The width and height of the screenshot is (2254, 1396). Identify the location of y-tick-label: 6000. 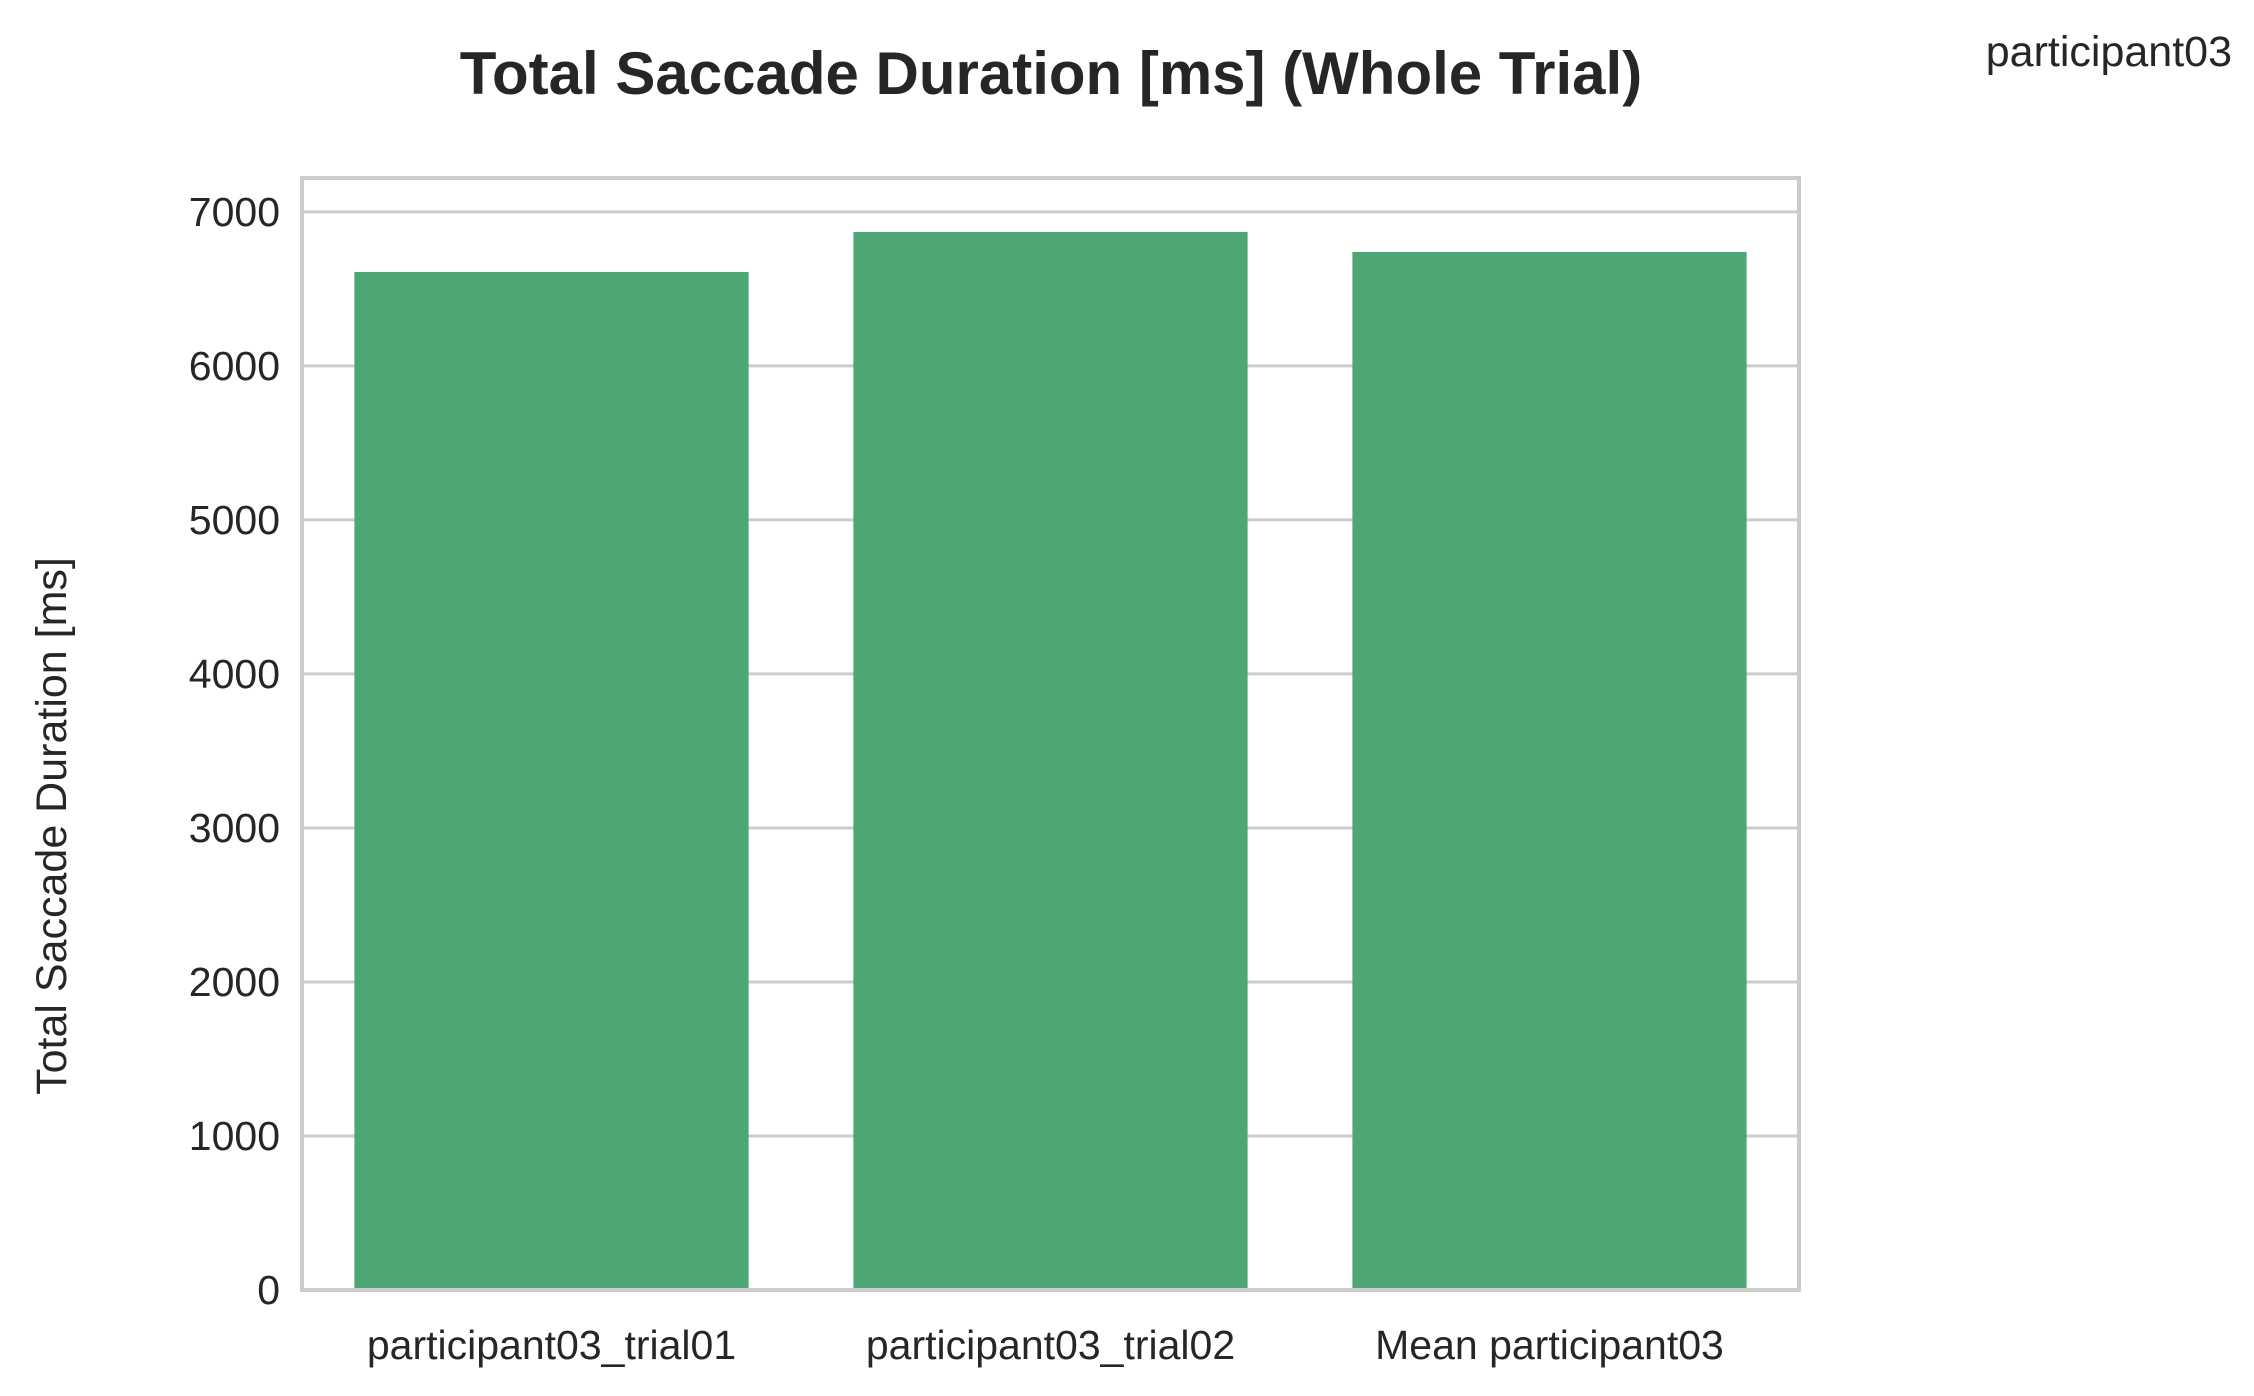
(234, 366).